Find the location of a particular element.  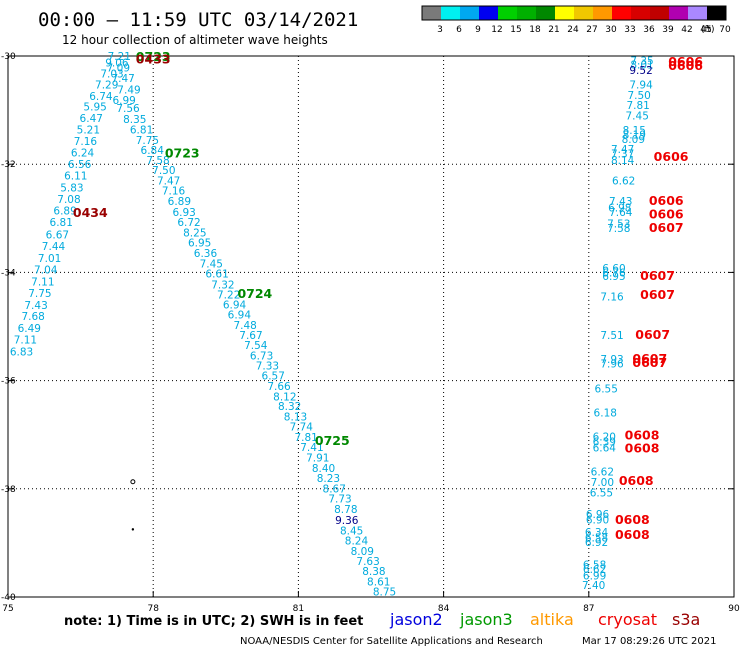

satellite-legend-jason3: jason3 is located at coordinates (486, 619).